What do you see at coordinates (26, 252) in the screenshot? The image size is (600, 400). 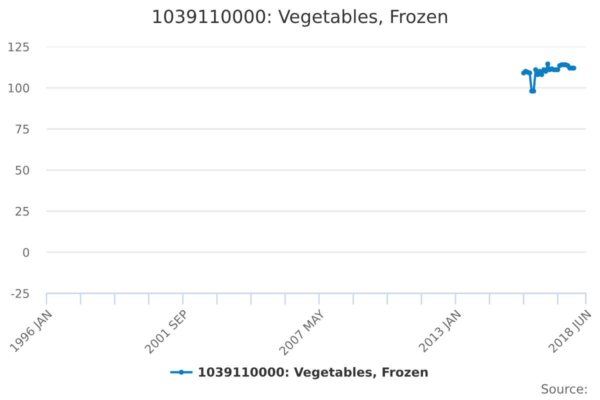 I see `y-tick-label: 0` at bounding box center [26, 252].